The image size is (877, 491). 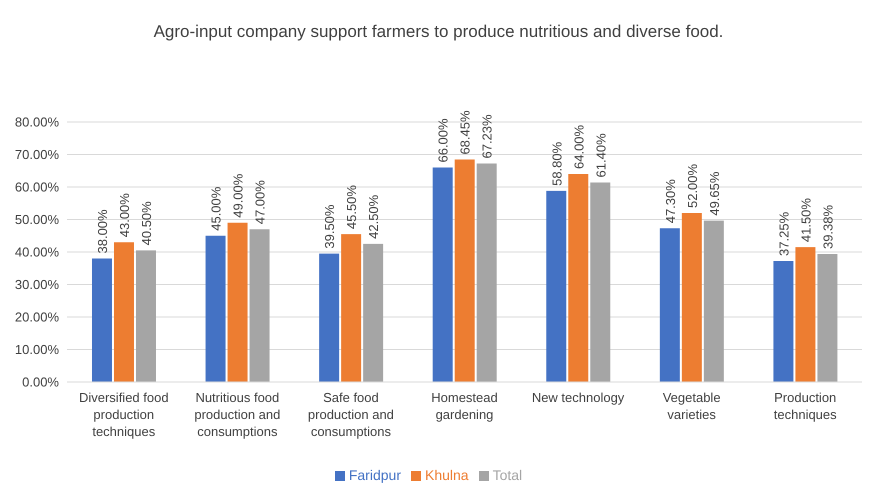 I want to click on x-tick-label: New technology, so click(x=578, y=397).